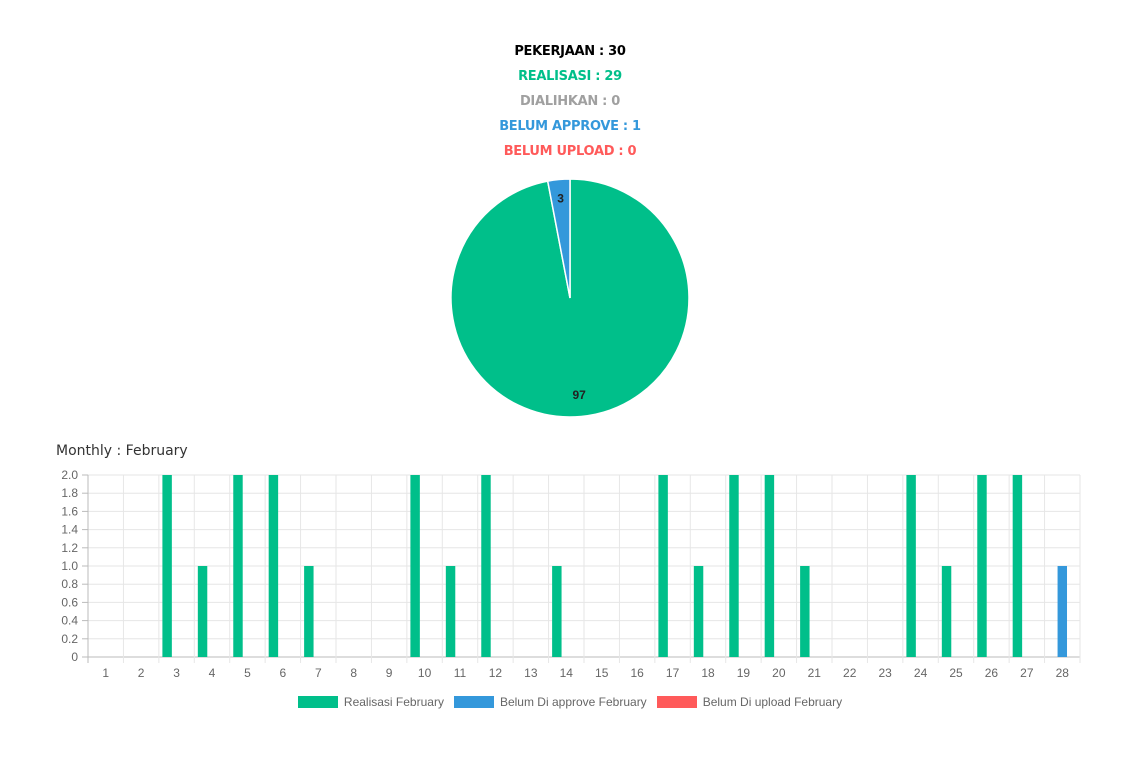  Describe the element at coordinates (425, 673) in the screenshot. I see `x-tick-label: 10` at that location.